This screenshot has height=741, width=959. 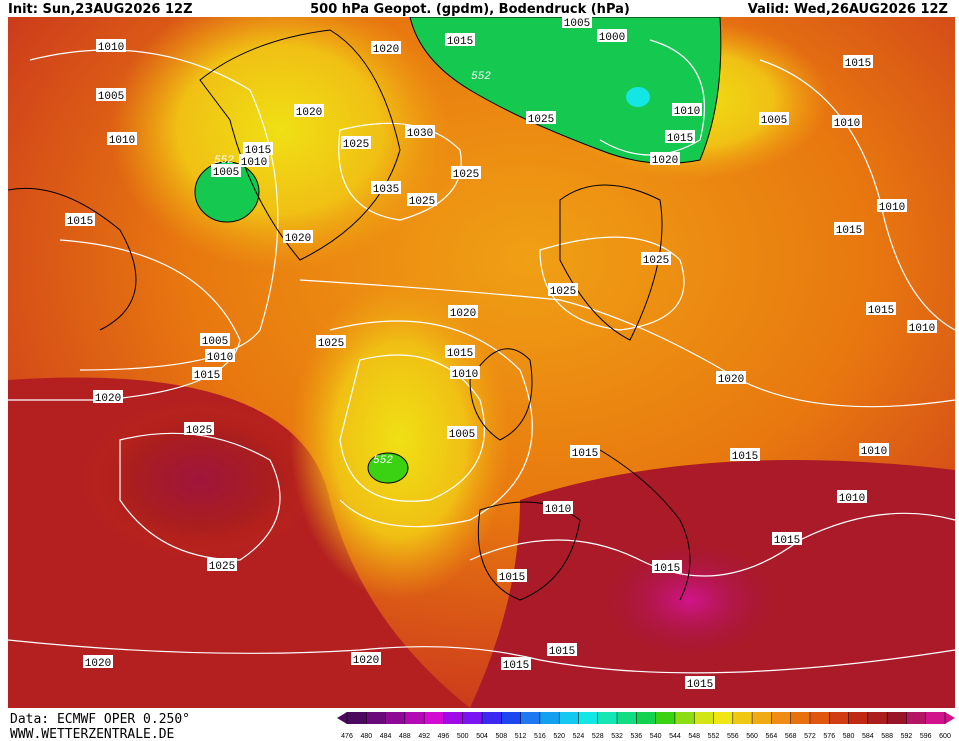 I want to click on colorbar-label: 576, so click(x=829, y=736).